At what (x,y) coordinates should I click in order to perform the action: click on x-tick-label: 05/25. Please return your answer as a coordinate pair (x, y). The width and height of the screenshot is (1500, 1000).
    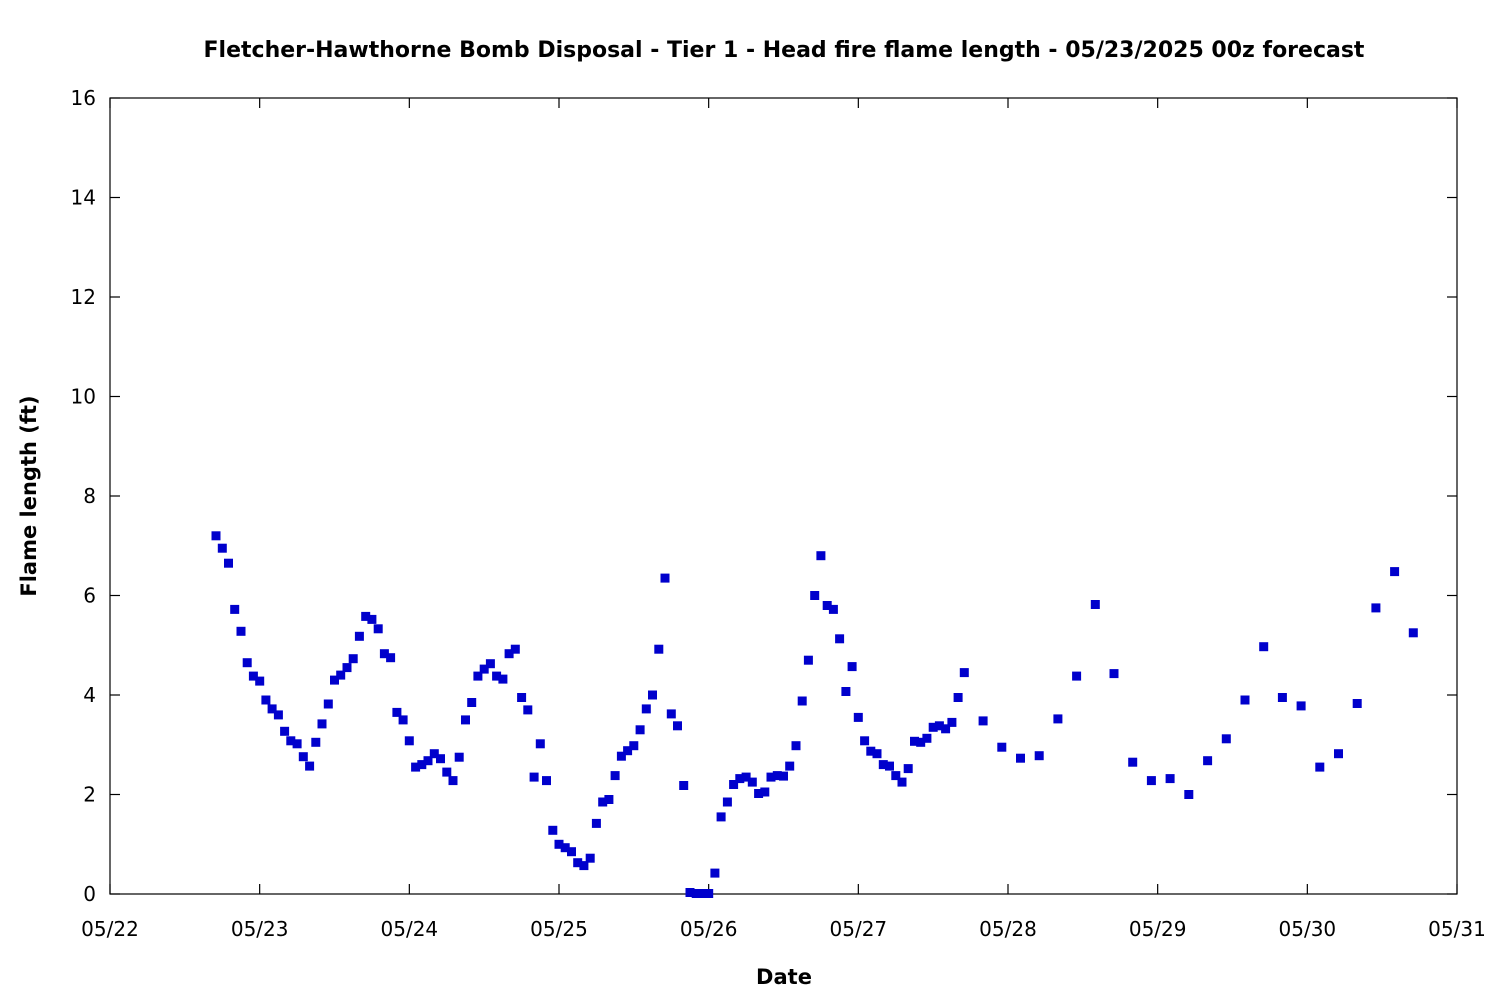
    Looking at the image, I should click on (559, 929).